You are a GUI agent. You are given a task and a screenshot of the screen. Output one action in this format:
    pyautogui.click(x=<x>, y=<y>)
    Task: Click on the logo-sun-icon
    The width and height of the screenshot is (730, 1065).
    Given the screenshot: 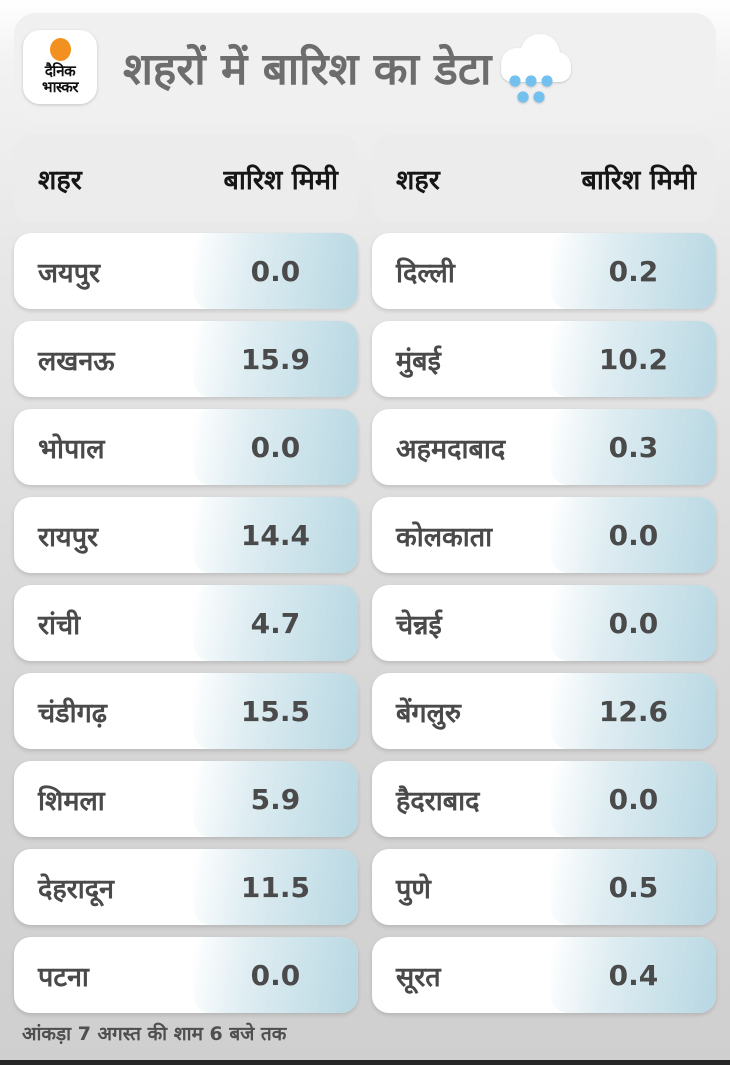 What is the action you would take?
    pyautogui.click(x=60, y=50)
    